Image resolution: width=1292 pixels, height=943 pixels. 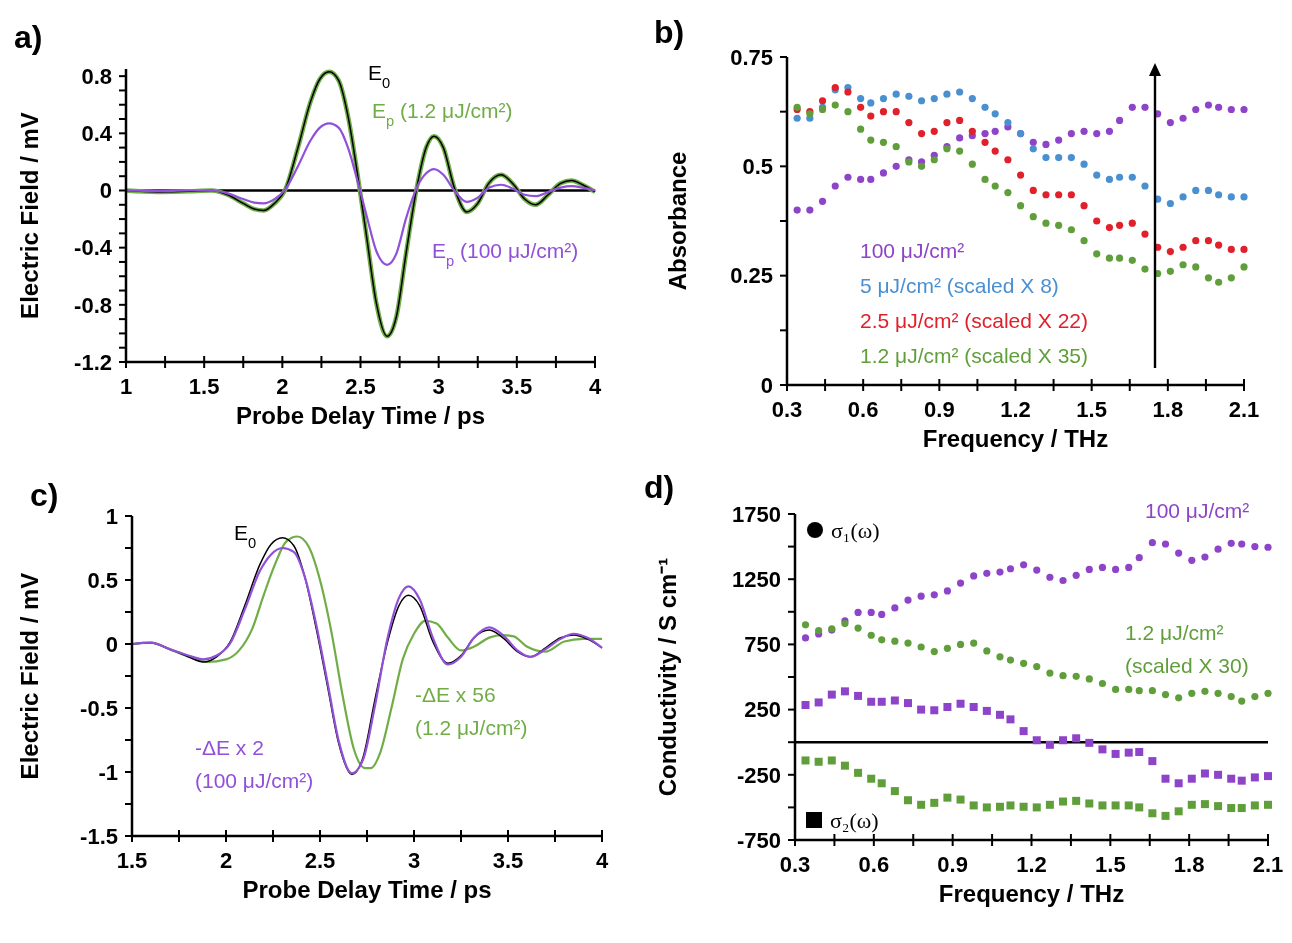 I want to click on y-tick-label: 250, so click(x=762, y=710).